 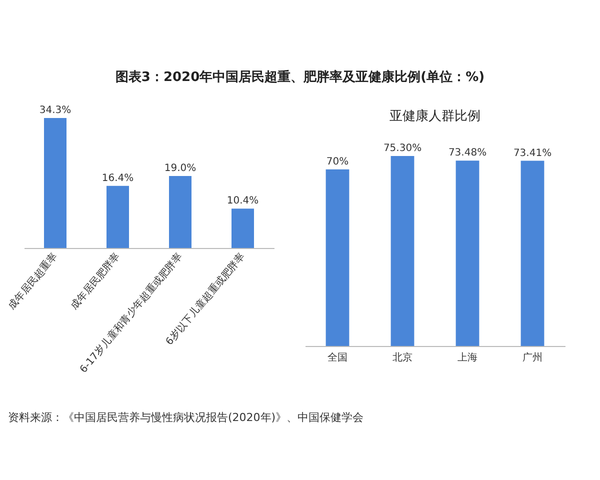 I want to click on chart-title: 图表3：2020年中国居民超重、肥胖率及亚健康比例(单位：%), so click(x=300, y=77).